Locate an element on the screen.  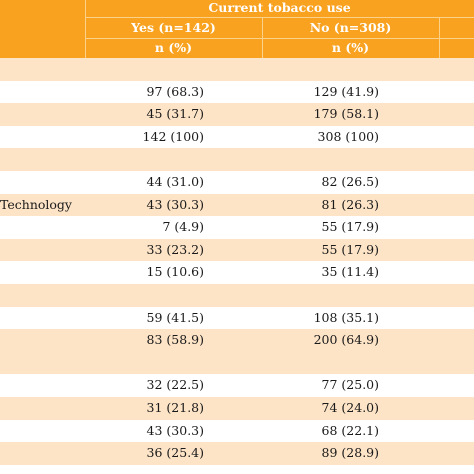
cell-no: 81 (26.3) is located at coordinates (350, 204).